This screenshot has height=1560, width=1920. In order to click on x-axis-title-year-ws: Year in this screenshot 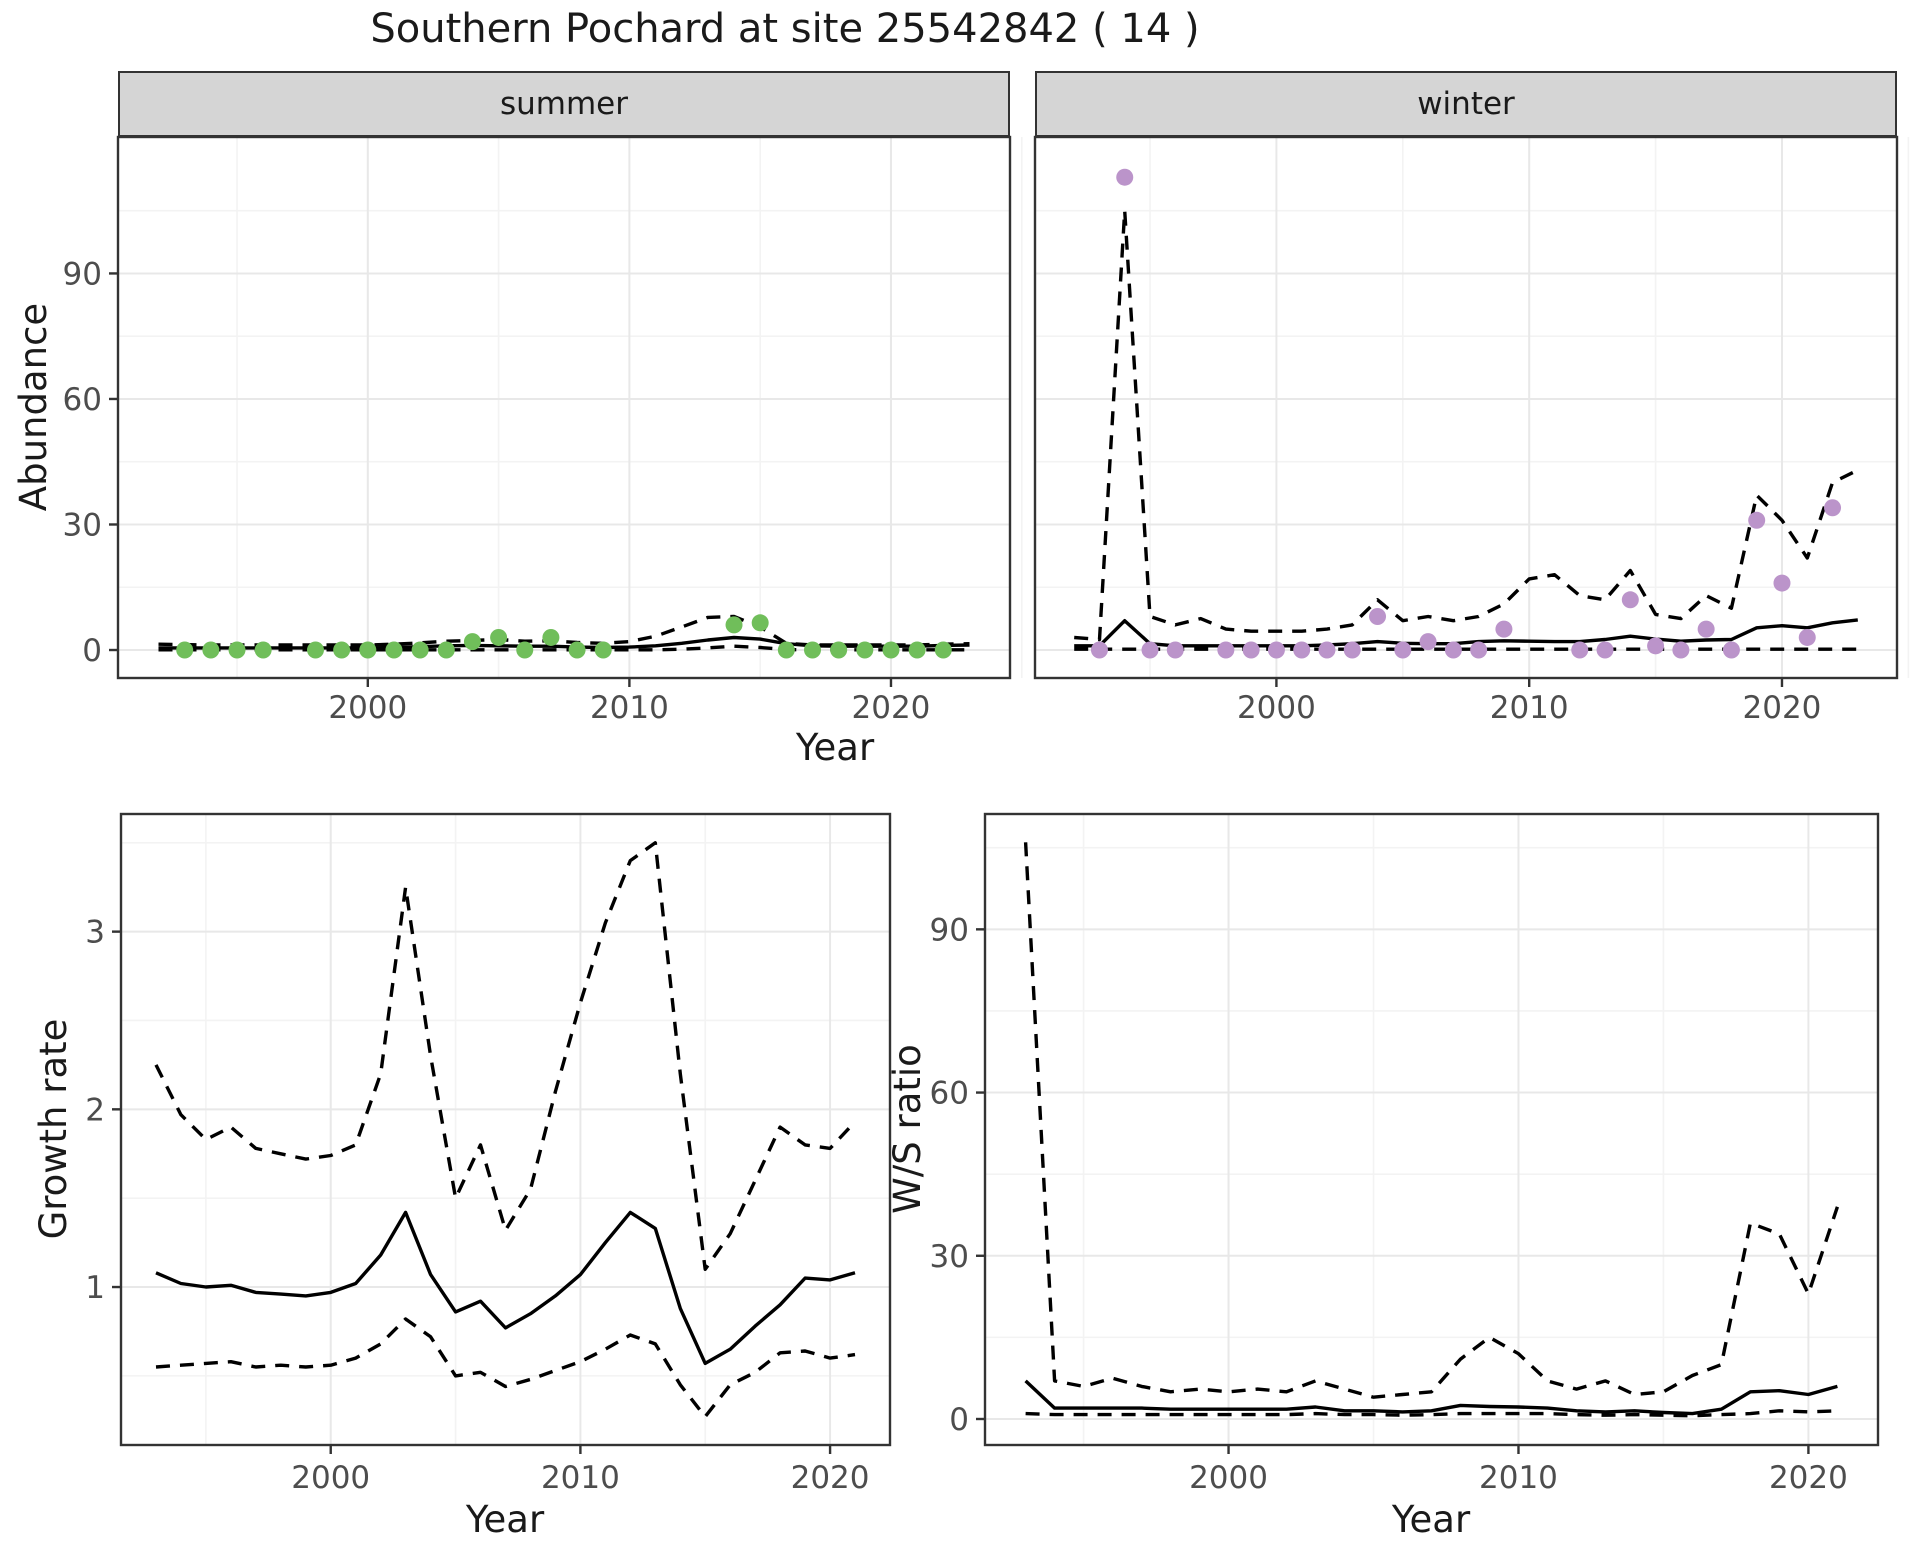, I will do `click(1431, 1519)`.